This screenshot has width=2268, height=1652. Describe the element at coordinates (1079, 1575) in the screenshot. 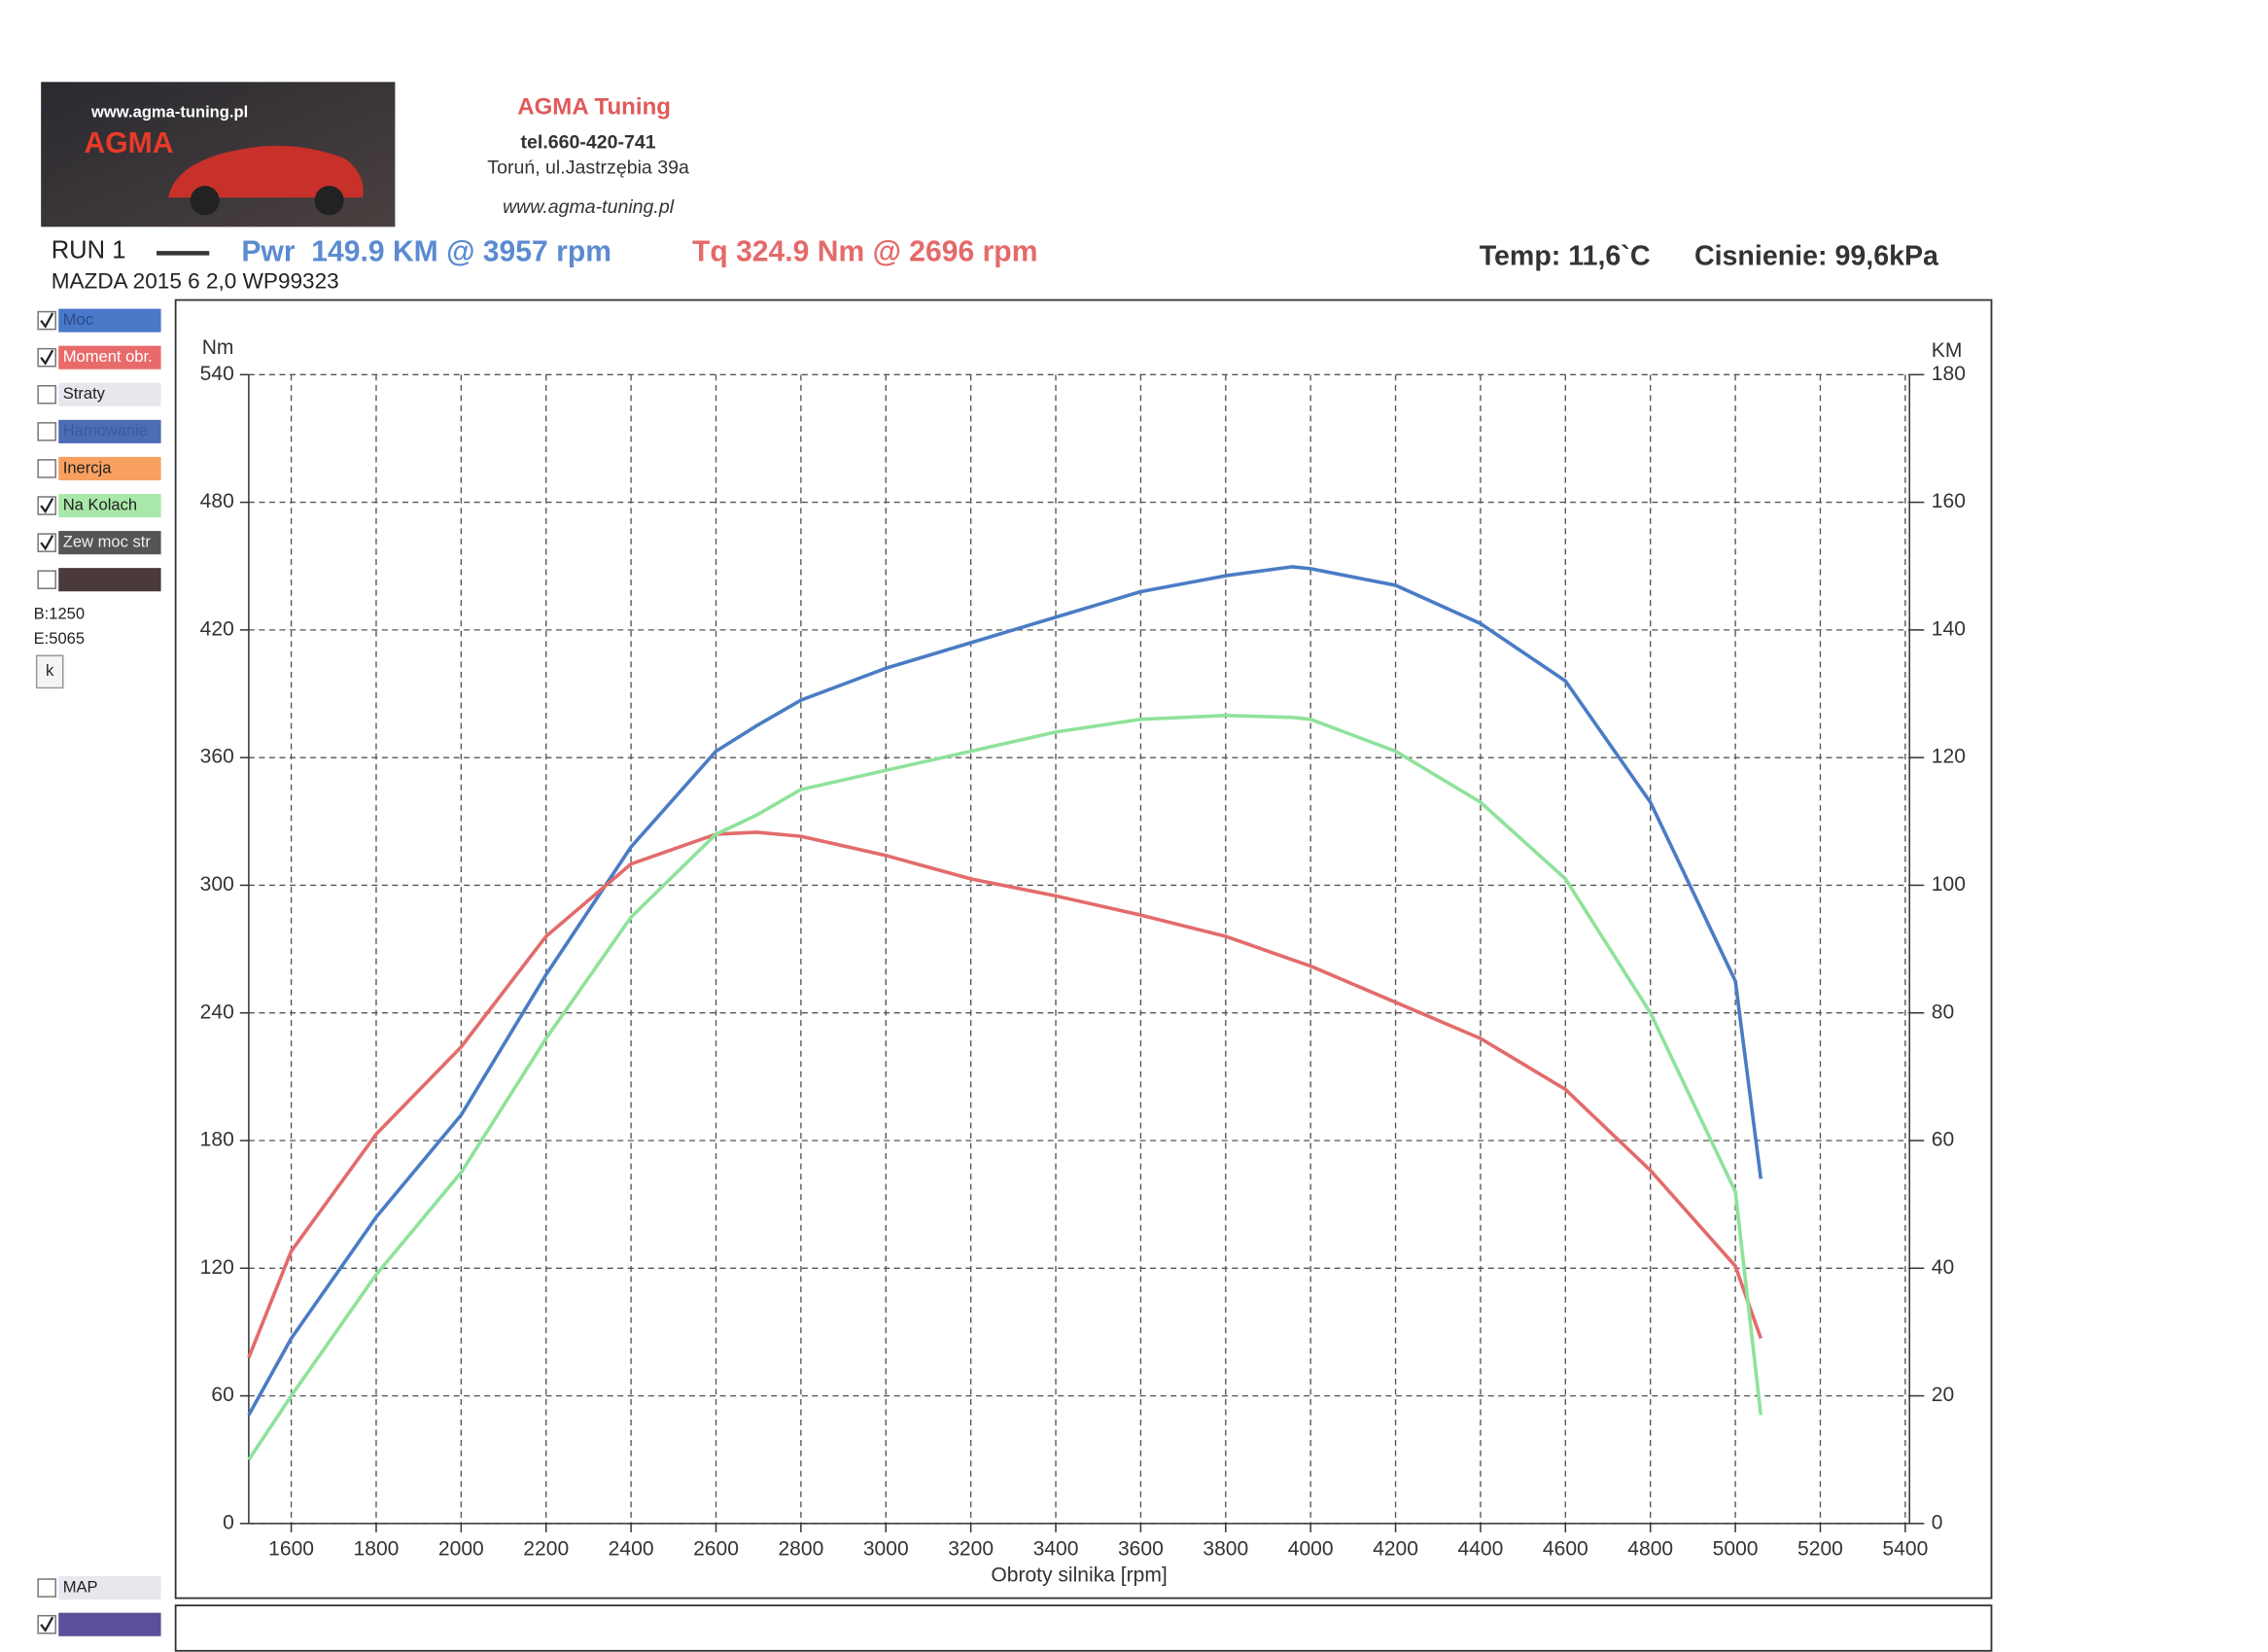

I see `x-axis-label: Obroty silnika [rpm]` at that location.